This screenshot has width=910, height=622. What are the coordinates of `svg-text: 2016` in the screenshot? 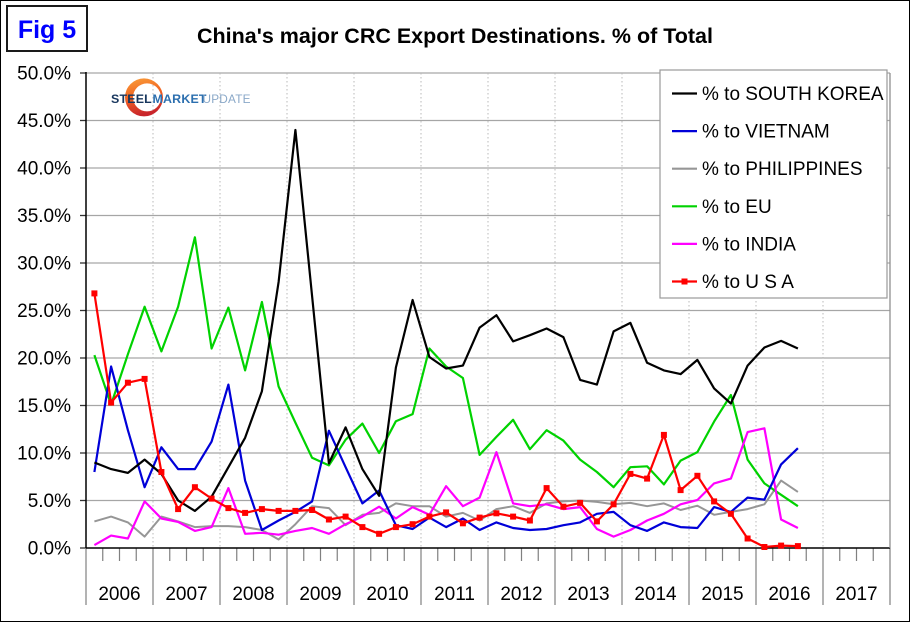 It's located at (789, 594).